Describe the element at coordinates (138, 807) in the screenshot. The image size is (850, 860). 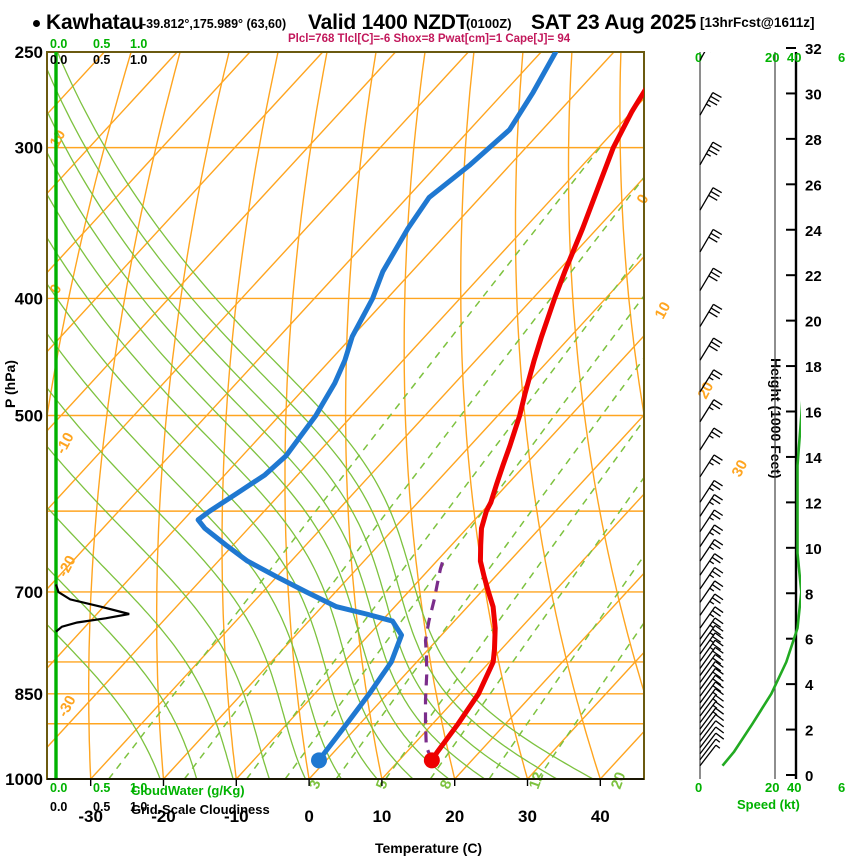
I see `cloudiness-tick-label-bottom: 1.0` at that location.